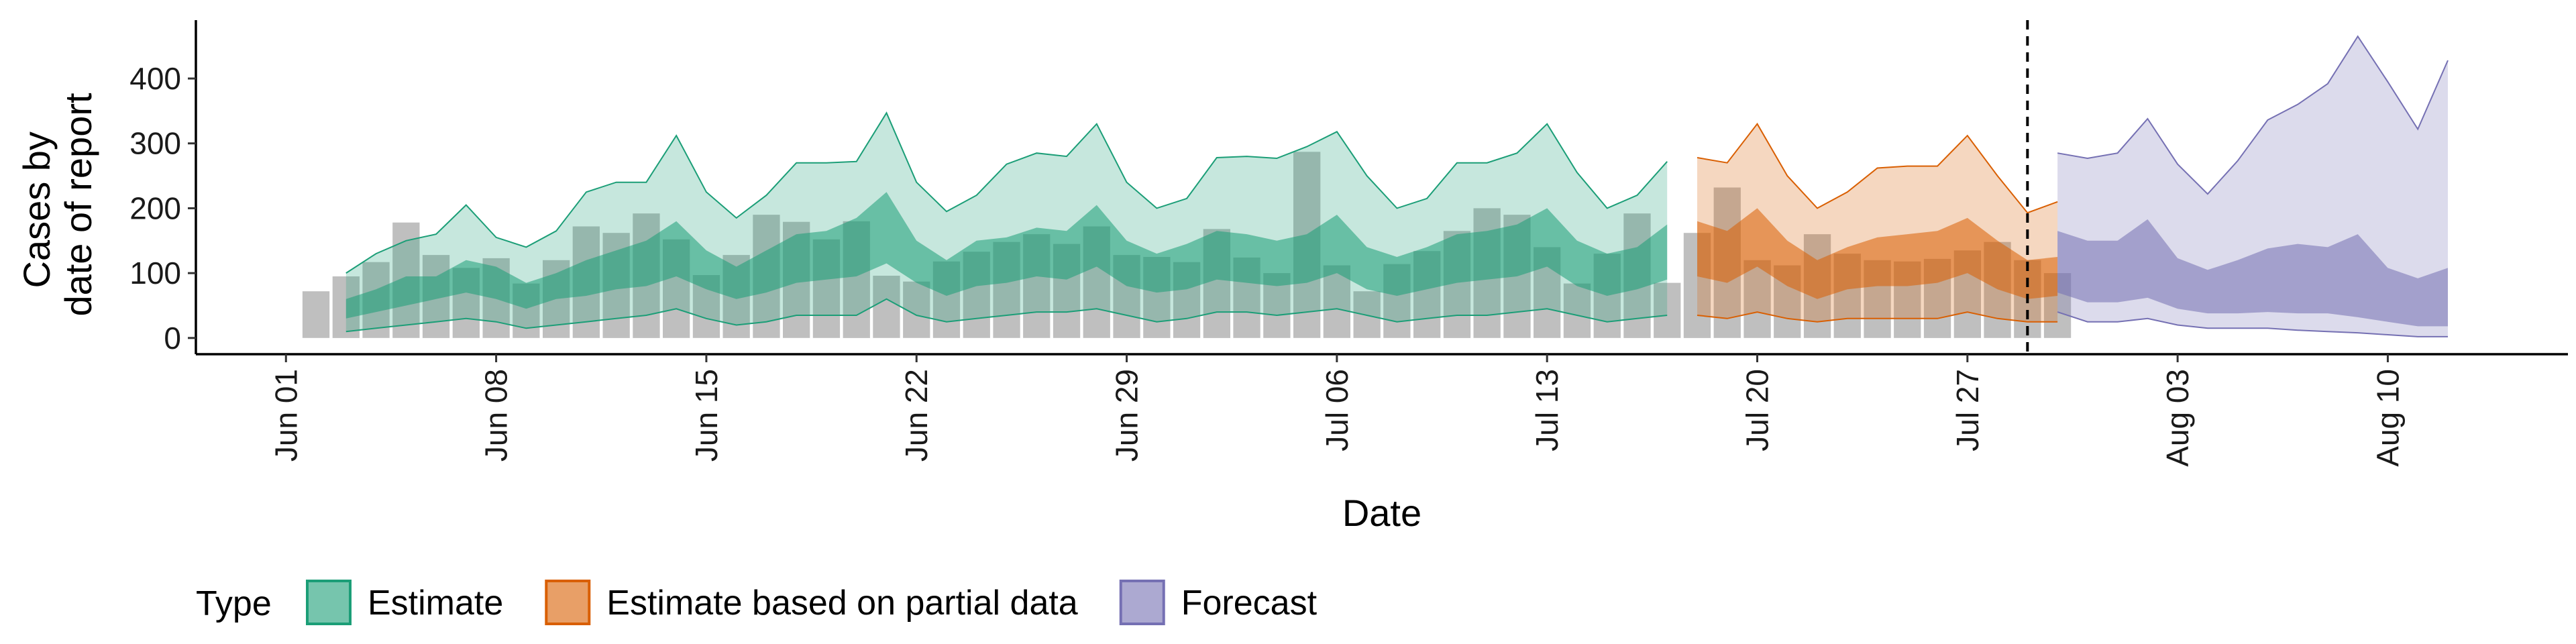  Describe the element at coordinates (1249, 603) in the screenshot. I see `legend-label: Forecast` at that location.